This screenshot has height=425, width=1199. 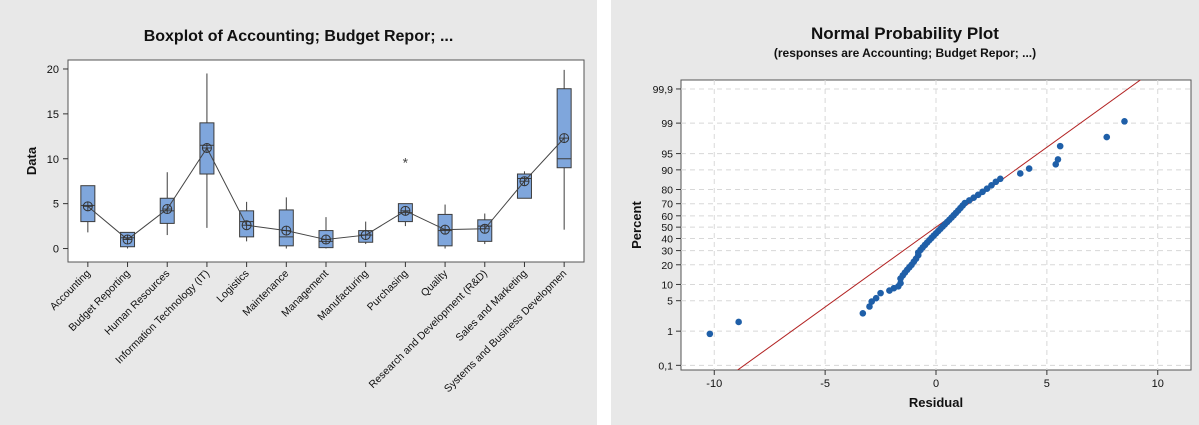 What do you see at coordinates (56, 250) in the screenshot?
I see `y-tick-label: 0` at bounding box center [56, 250].